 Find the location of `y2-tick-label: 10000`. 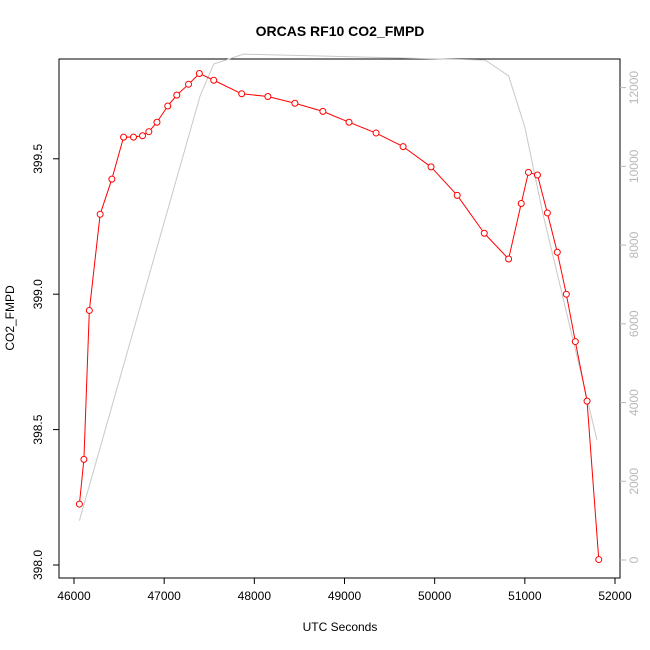

y2-tick-label: 10000 is located at coordinates (634, 166).